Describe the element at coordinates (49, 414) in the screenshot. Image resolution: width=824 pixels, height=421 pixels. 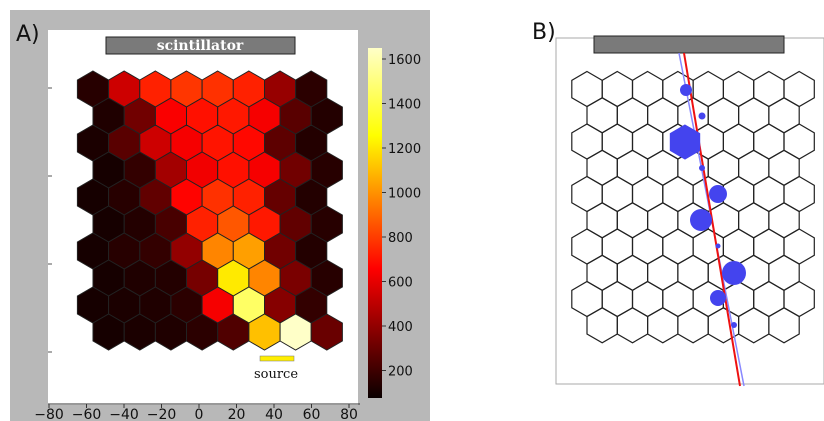
I see `x-tick-label: −80` at that location.